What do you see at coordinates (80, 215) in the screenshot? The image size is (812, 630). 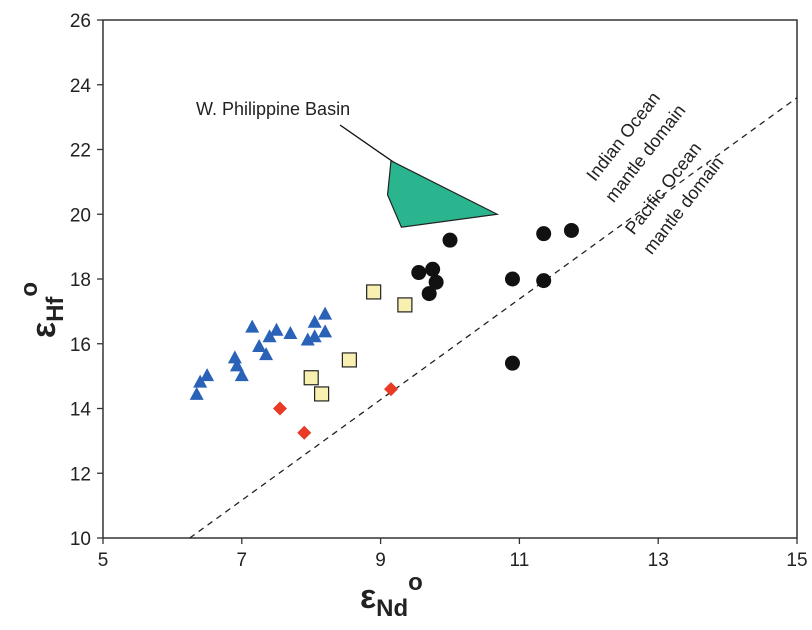 I see `y-tick-label: 20` at bounding box center [80, 215].